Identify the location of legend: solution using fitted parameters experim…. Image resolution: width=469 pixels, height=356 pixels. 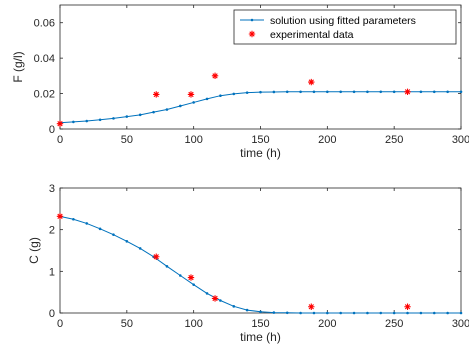
(345, 27).